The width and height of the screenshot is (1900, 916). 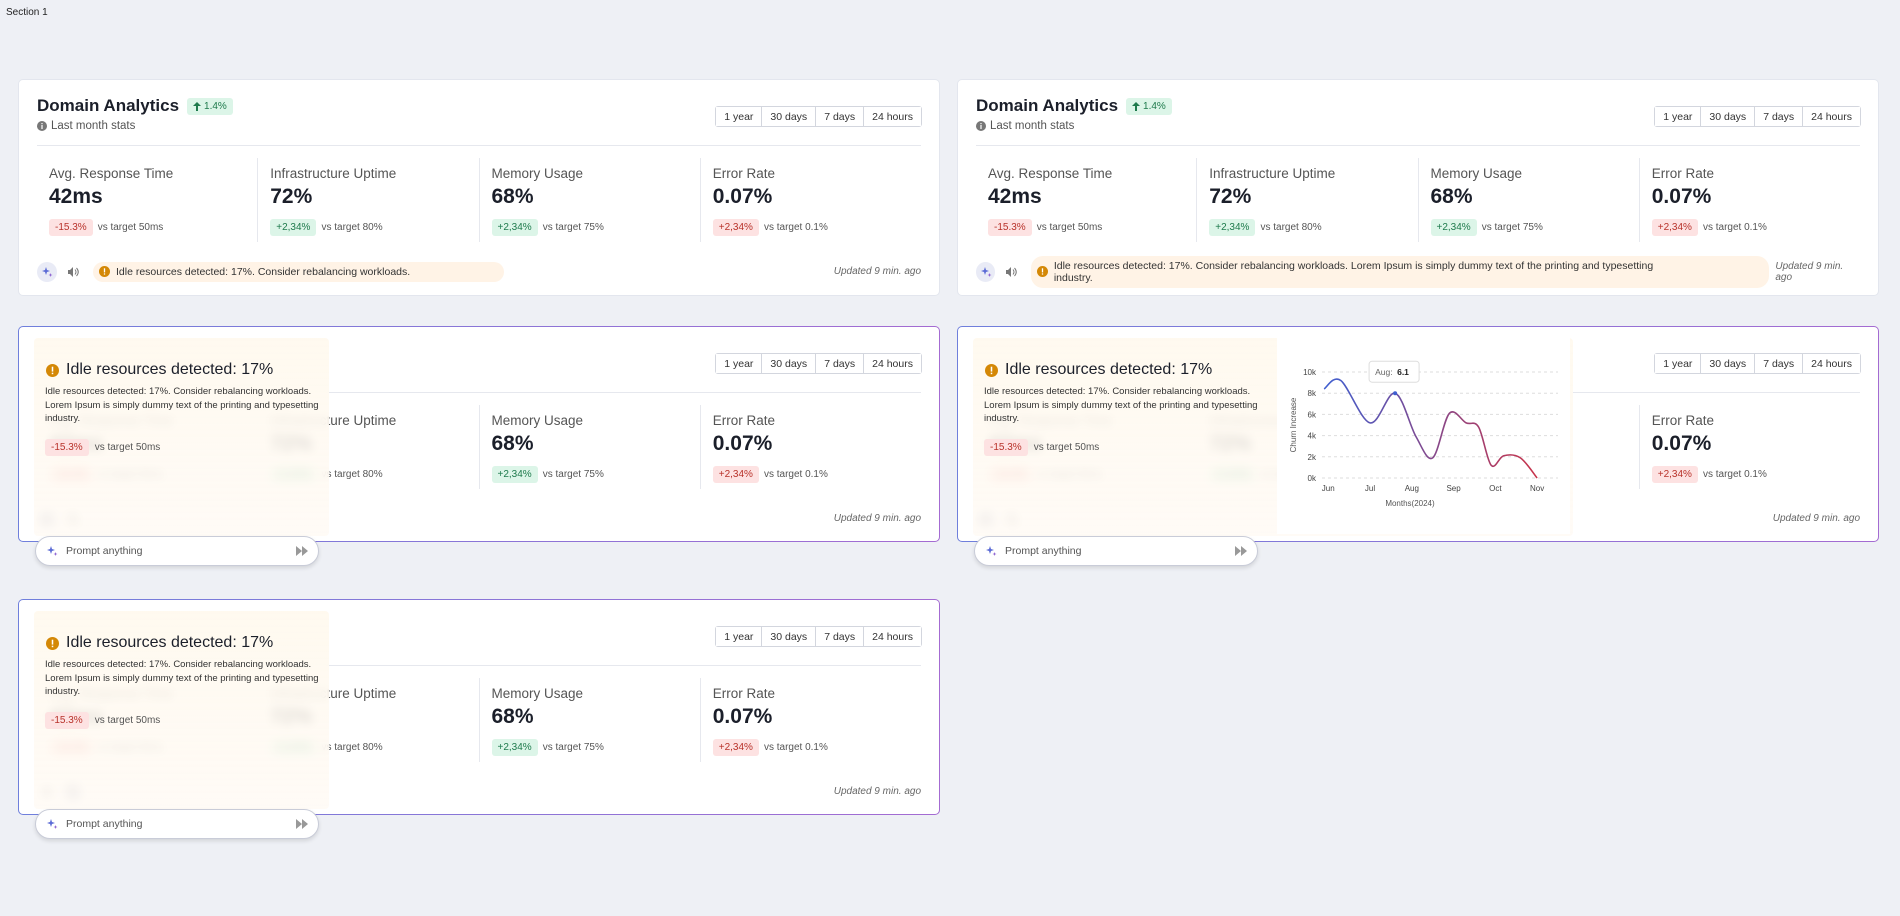 What do you see at coordinates (352, 227) in the screenshot?
I see `metric-note: vs target 80%` at bounding box center [352, 227].